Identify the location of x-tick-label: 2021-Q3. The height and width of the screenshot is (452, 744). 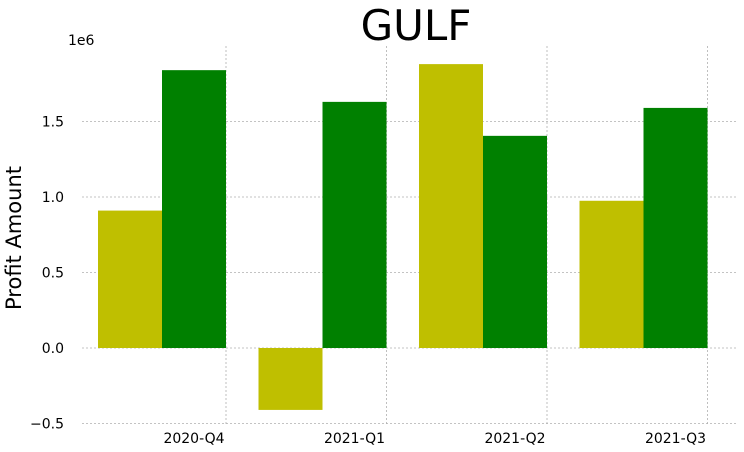
(675, 439).